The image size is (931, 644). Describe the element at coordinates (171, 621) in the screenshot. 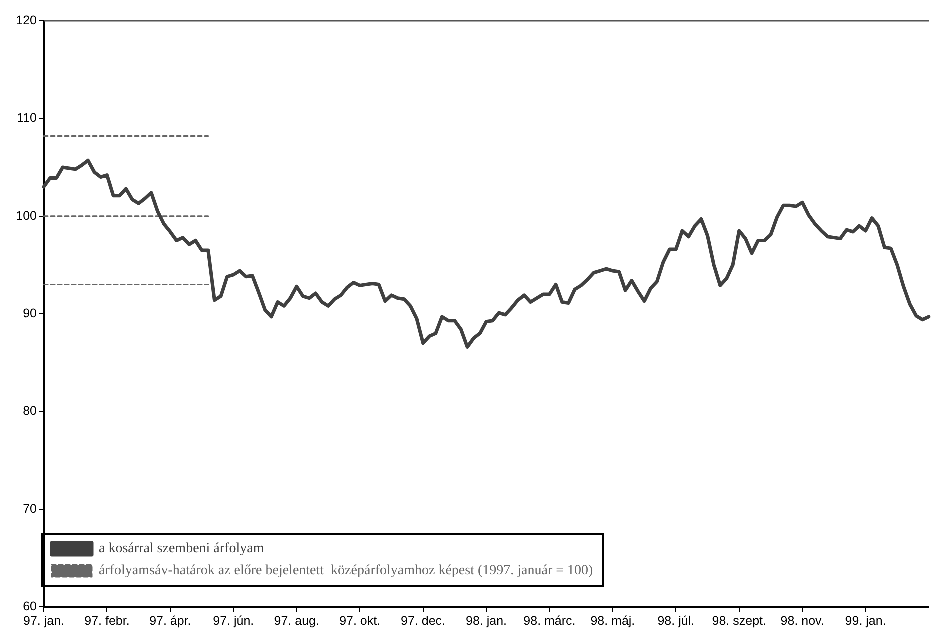

I see `x-tick-label: 97. ápr.` at that location.